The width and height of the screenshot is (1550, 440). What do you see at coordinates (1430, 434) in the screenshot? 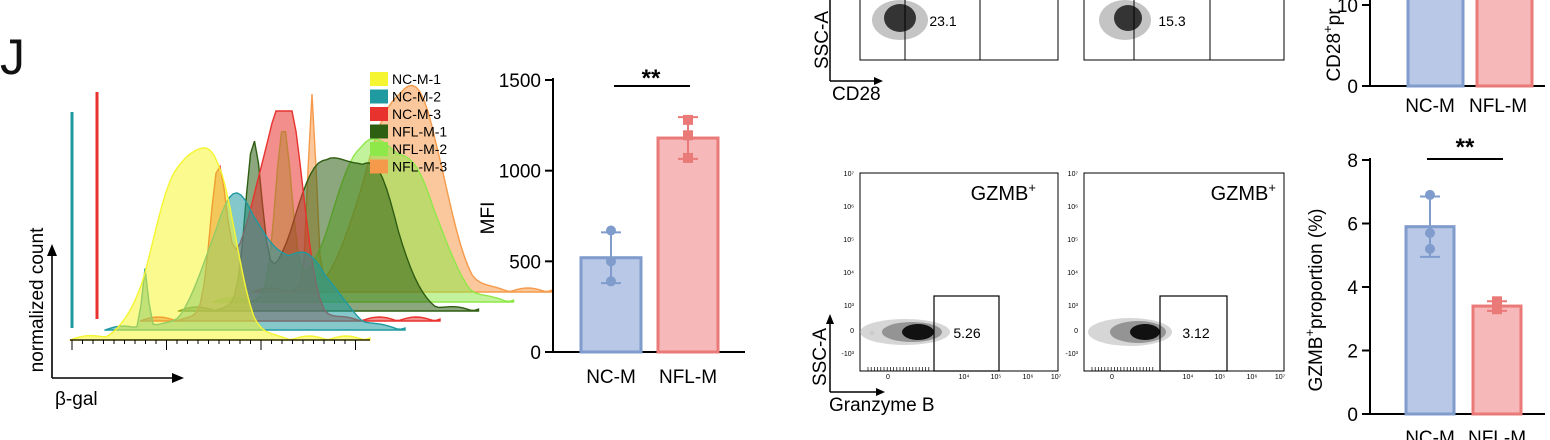
I see `gzmb-xlabel: NC-M` at bounding box center [1430, 434].